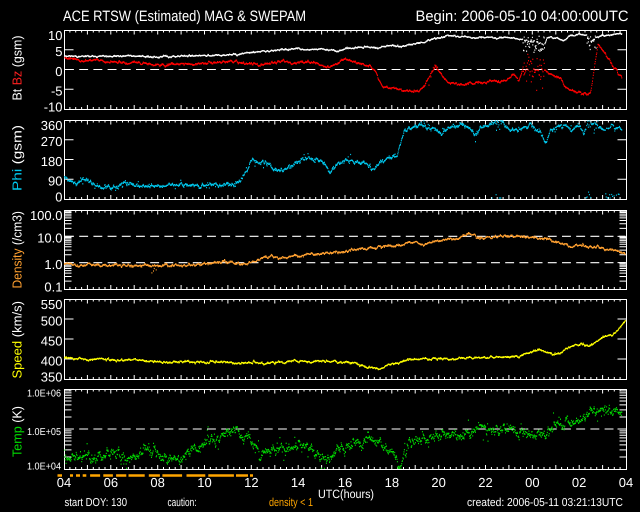  I want to click on svg-text:ACE RTSW (Estimated) MAG & SWE: ACE RTSW (Estimated) MAG & SWEPAM, so click(184, 16).